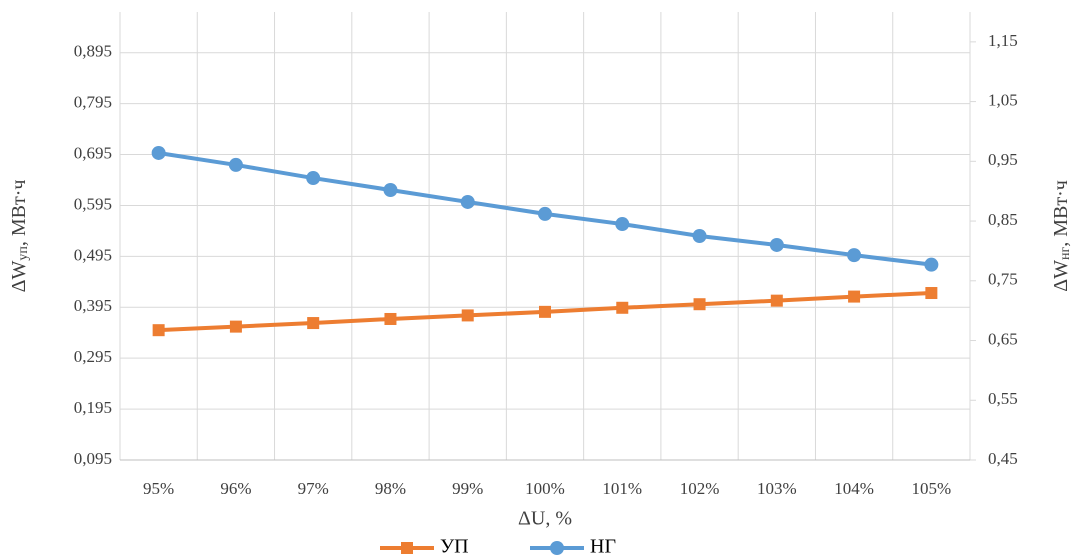 This screenshot has width=1078, height=560. What do you see at coordinates (454, 547) in the screenshot?
I see `legend-label: УП` at bounding box center [454, 547].